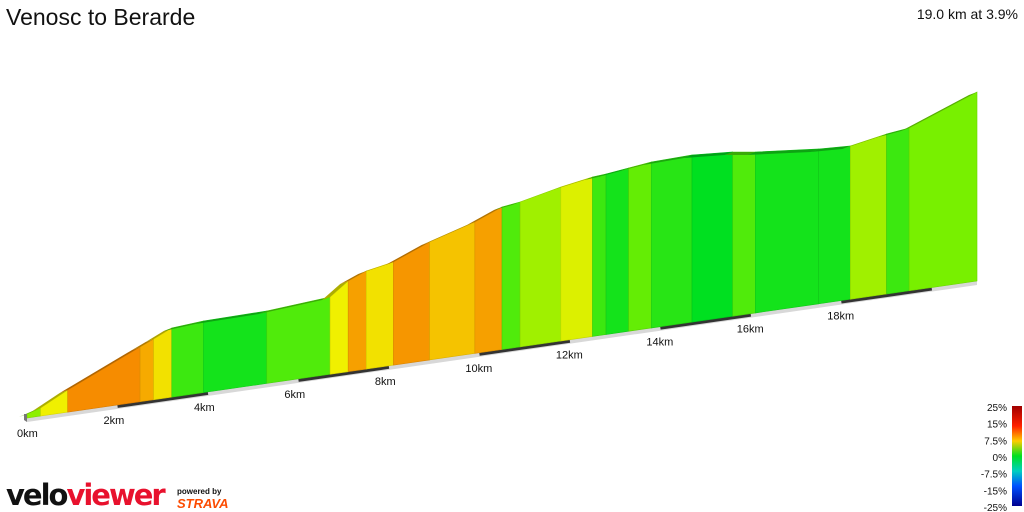 The width and height of the screenshot is (1024, 512). What do you see at coordinates (1017, 456) in the screenshot?
I see `gradient-legend-bar` at bounding box center [1017, 456].